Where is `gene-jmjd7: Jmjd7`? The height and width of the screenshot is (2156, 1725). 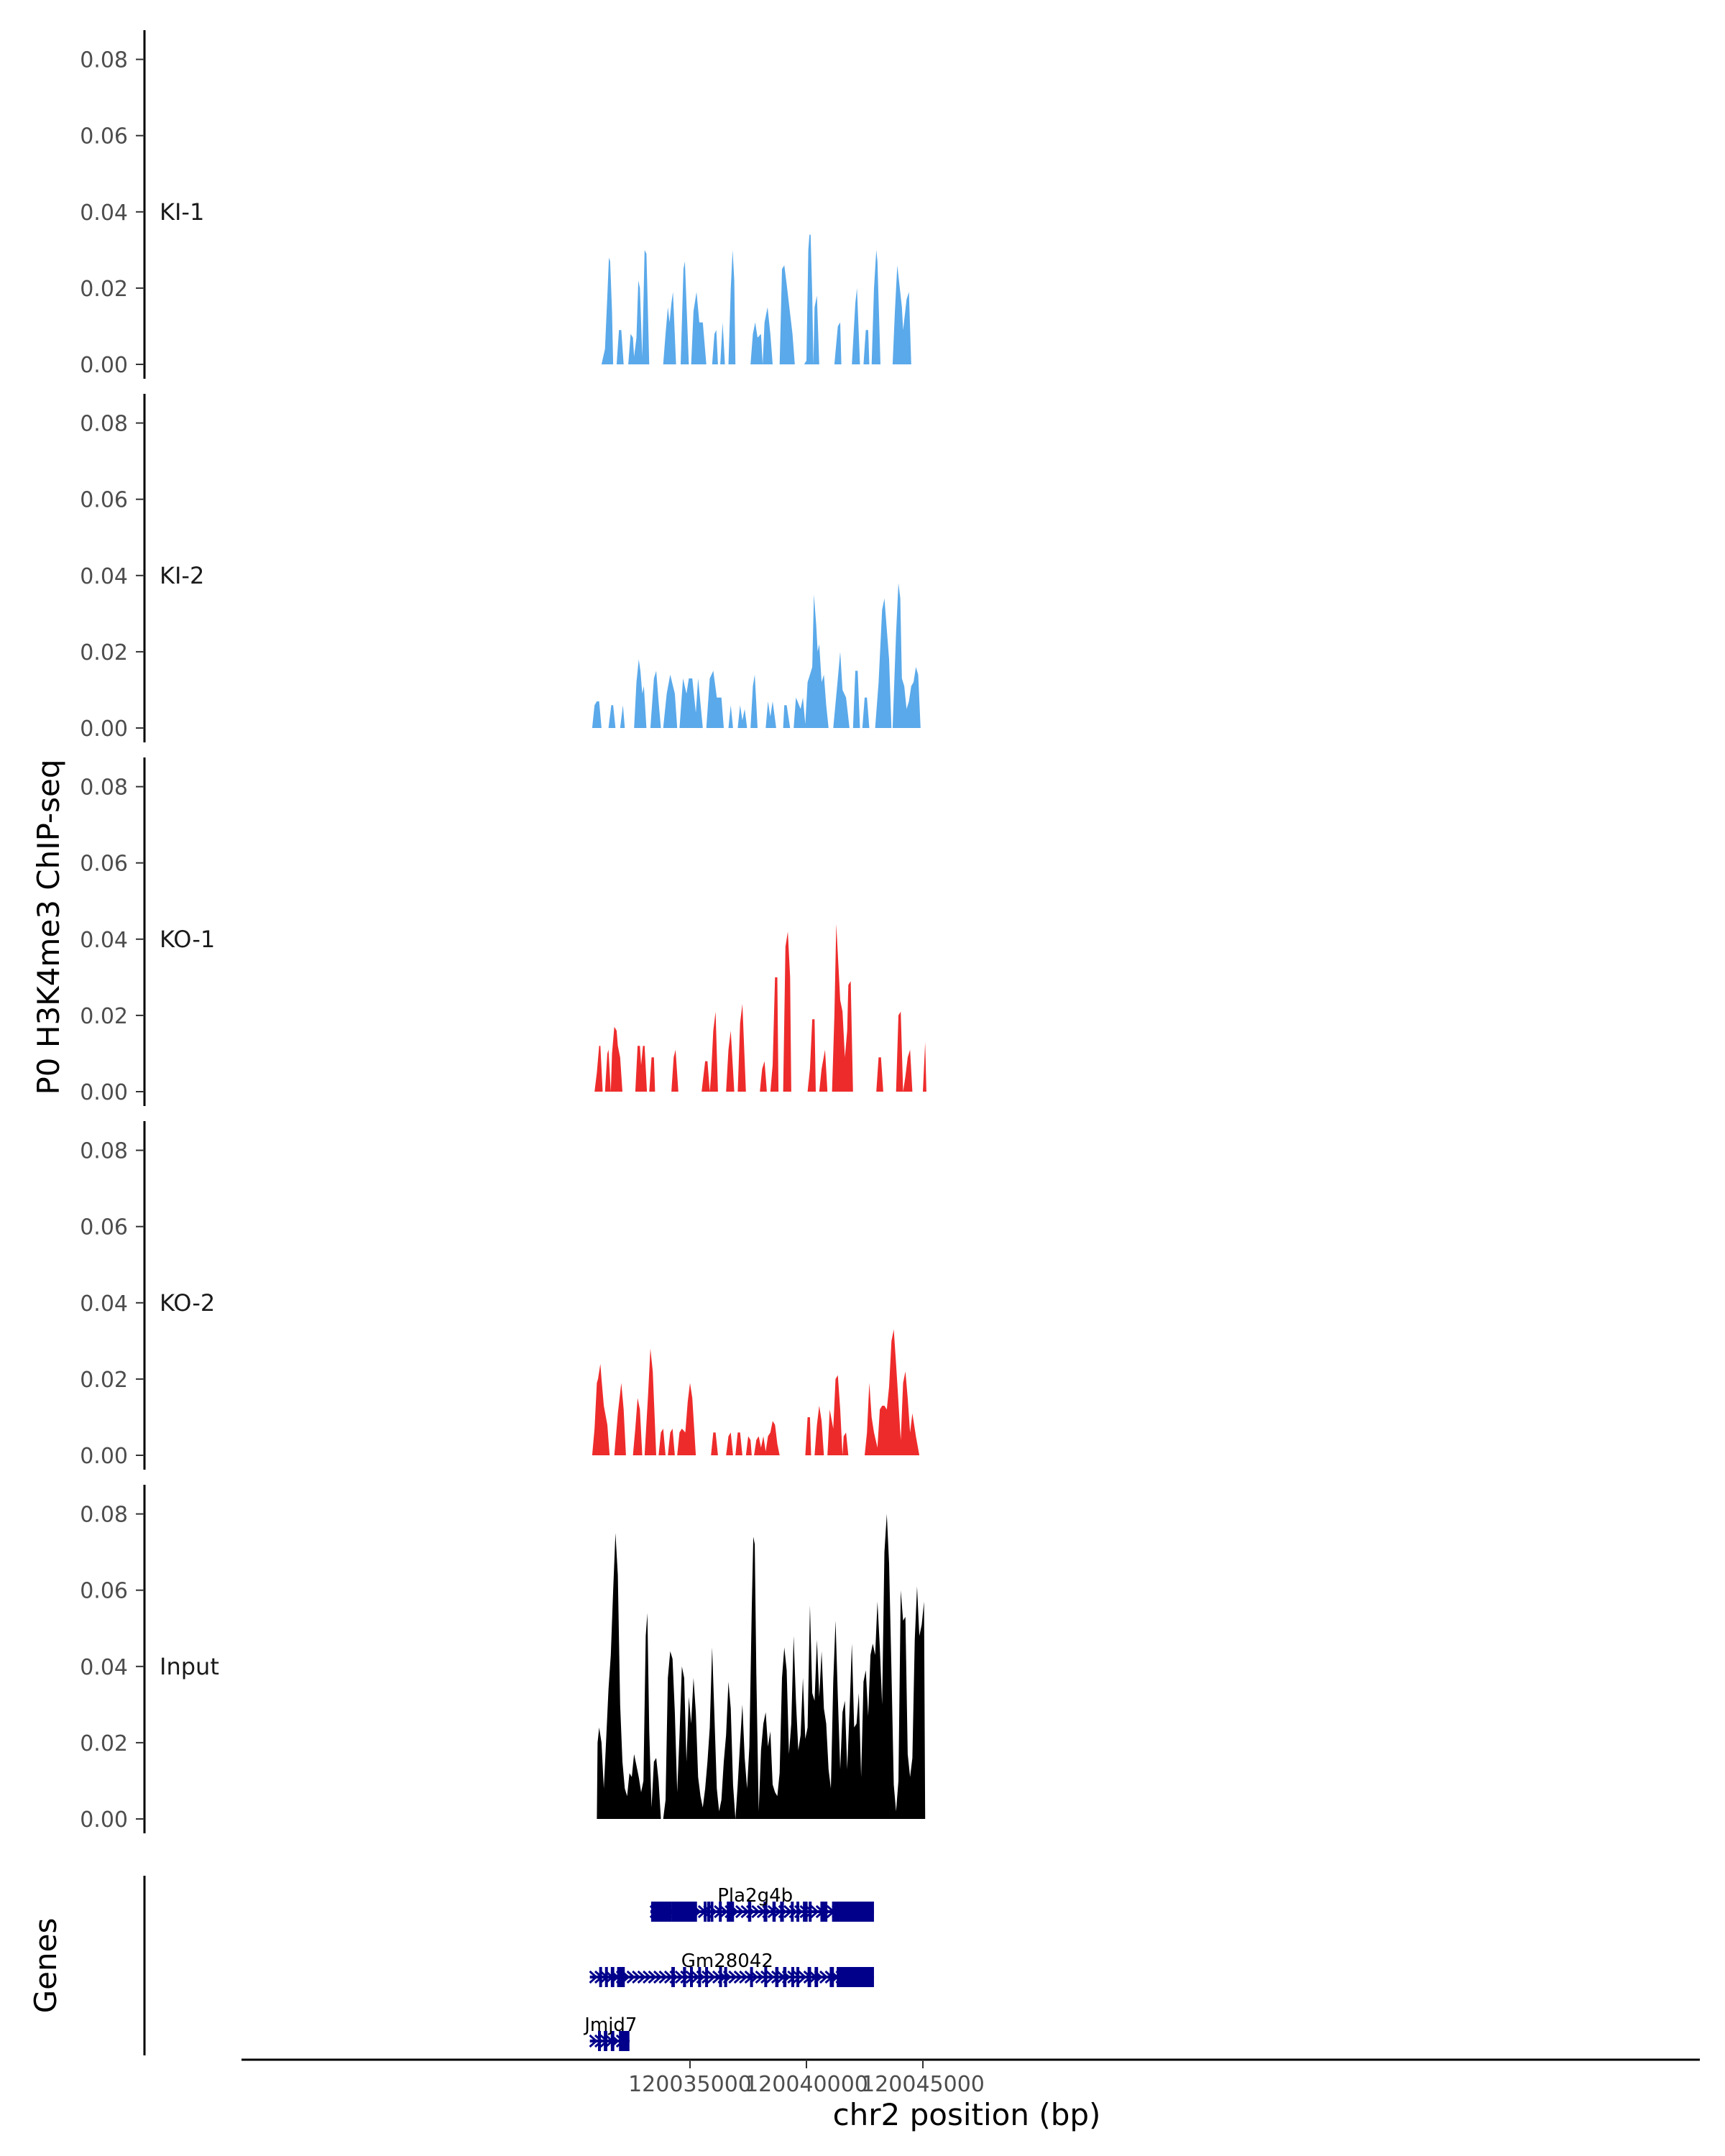
gene-jmjd7: Jmjd7 is located at coordinates (610, 2032).